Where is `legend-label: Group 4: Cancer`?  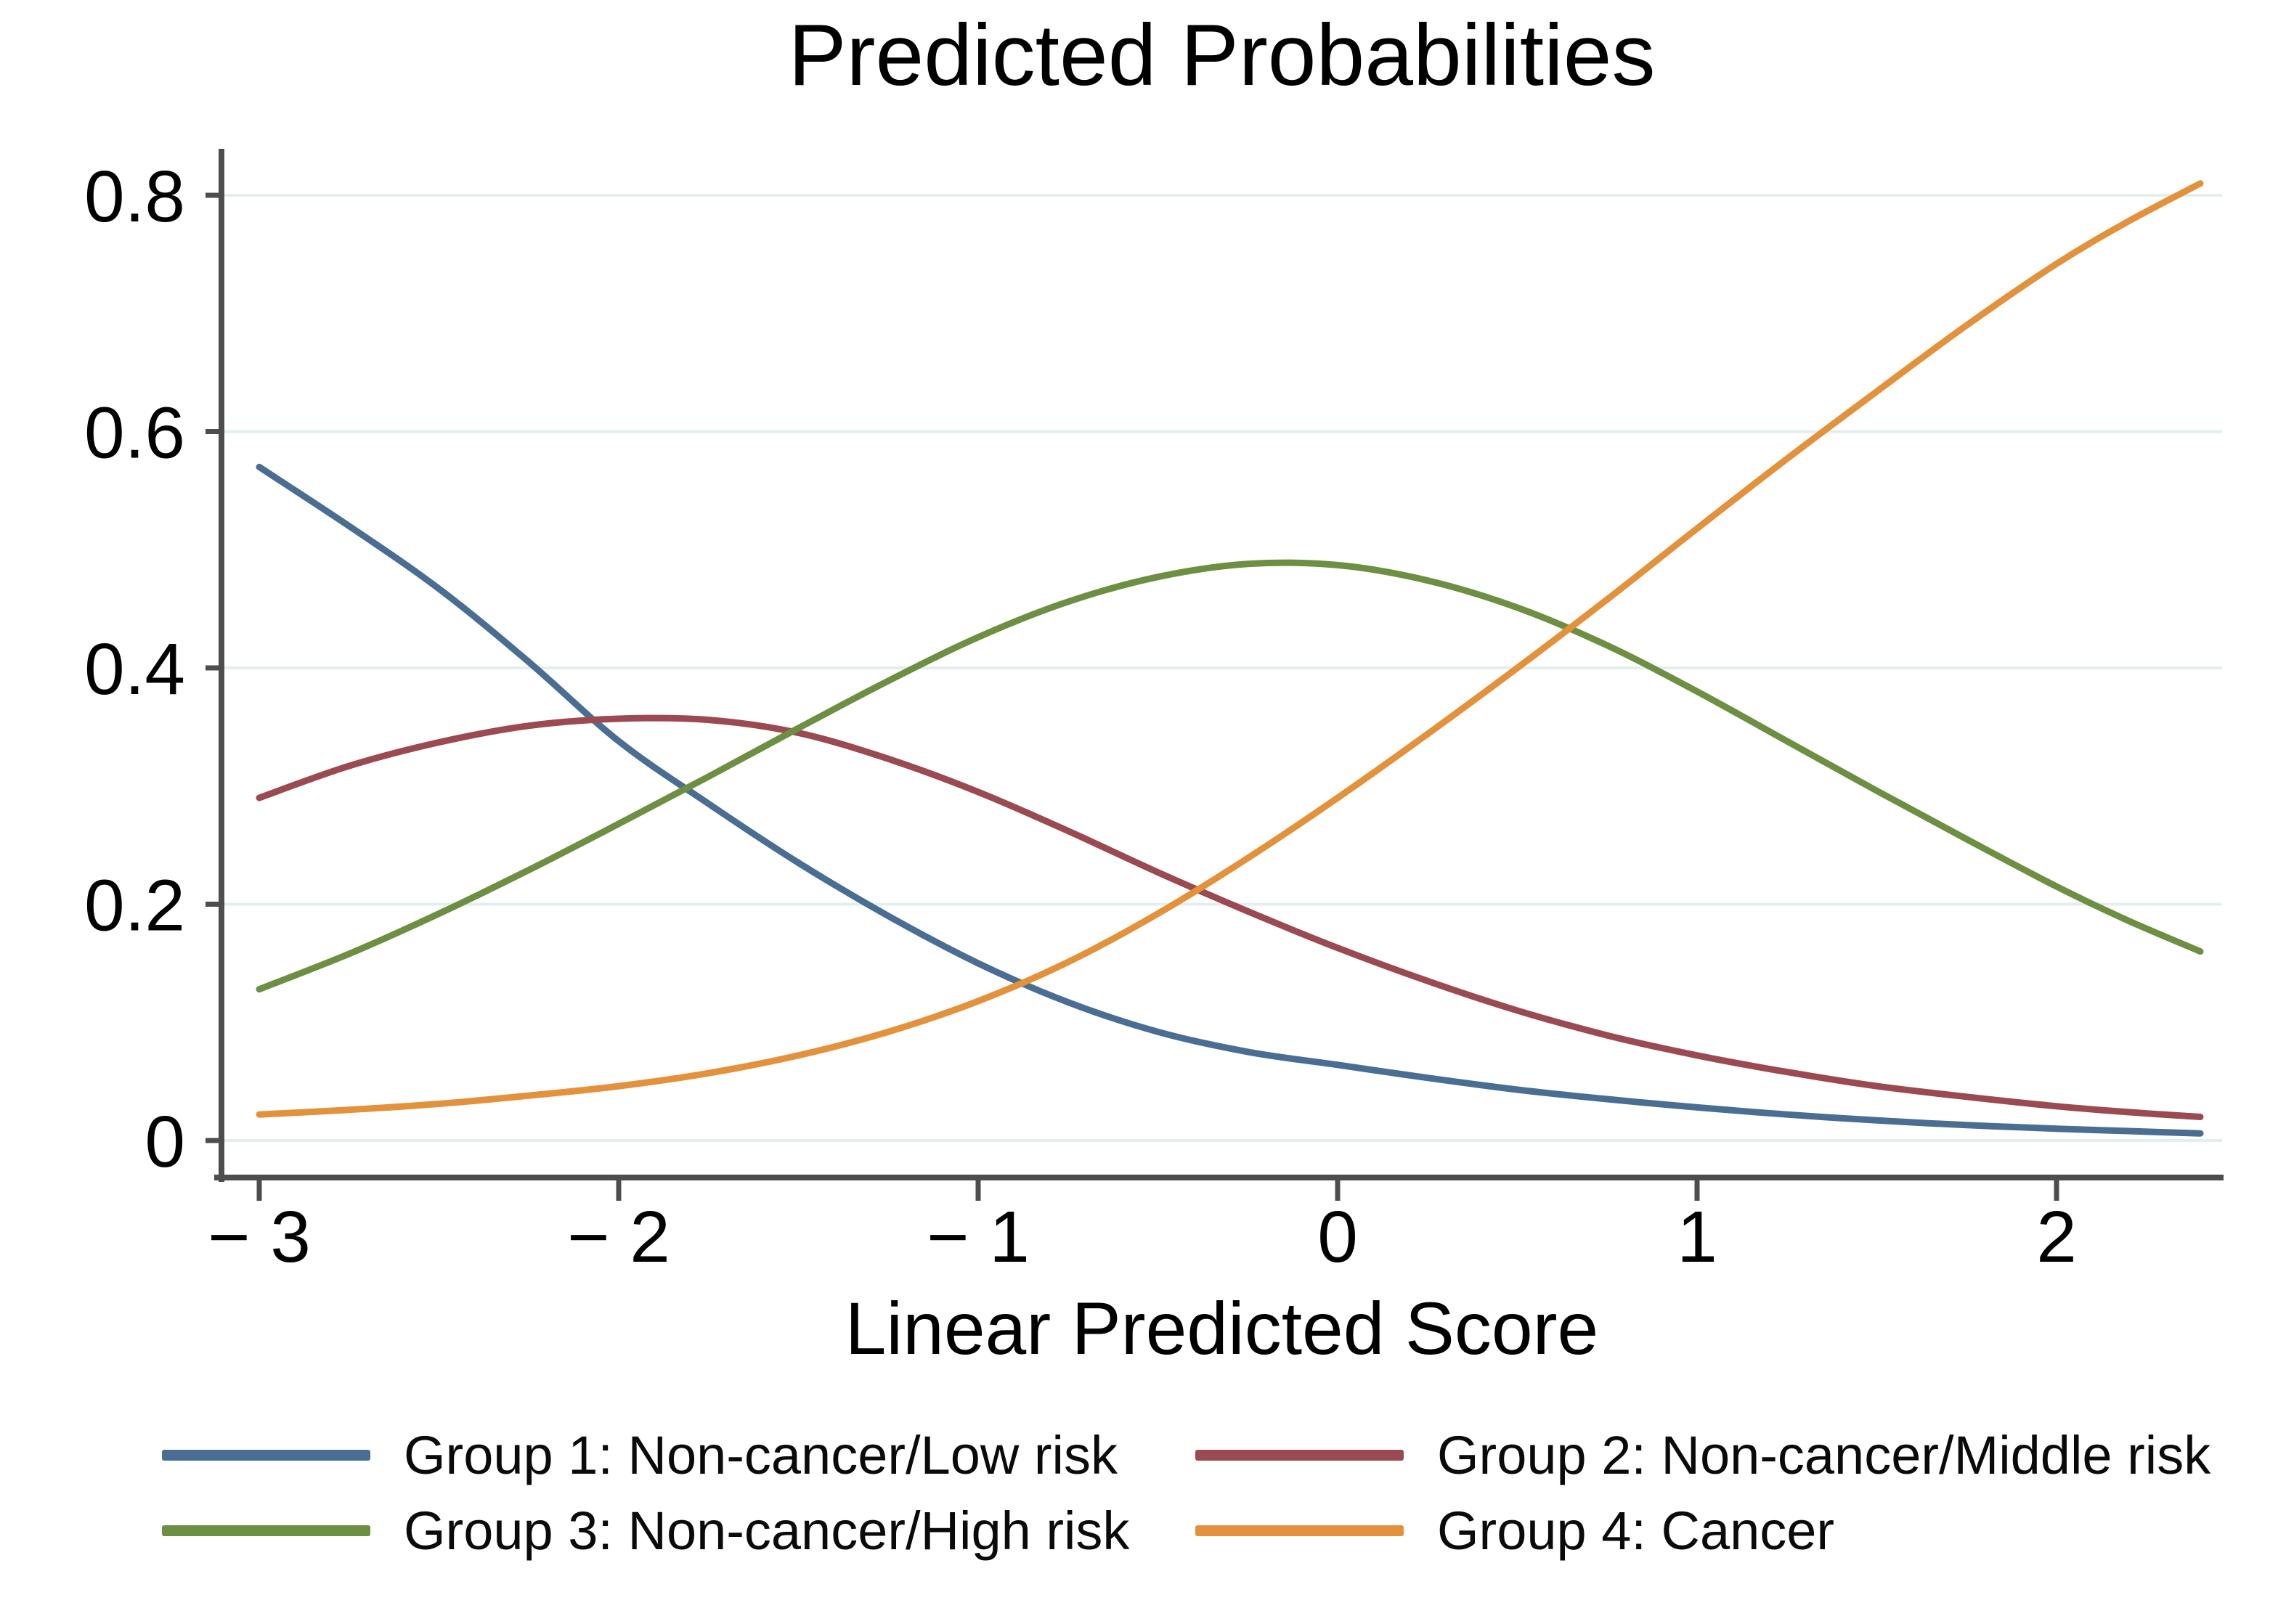
legend-label: Group 4: Cancer is located at coordinates (1636, 1531).